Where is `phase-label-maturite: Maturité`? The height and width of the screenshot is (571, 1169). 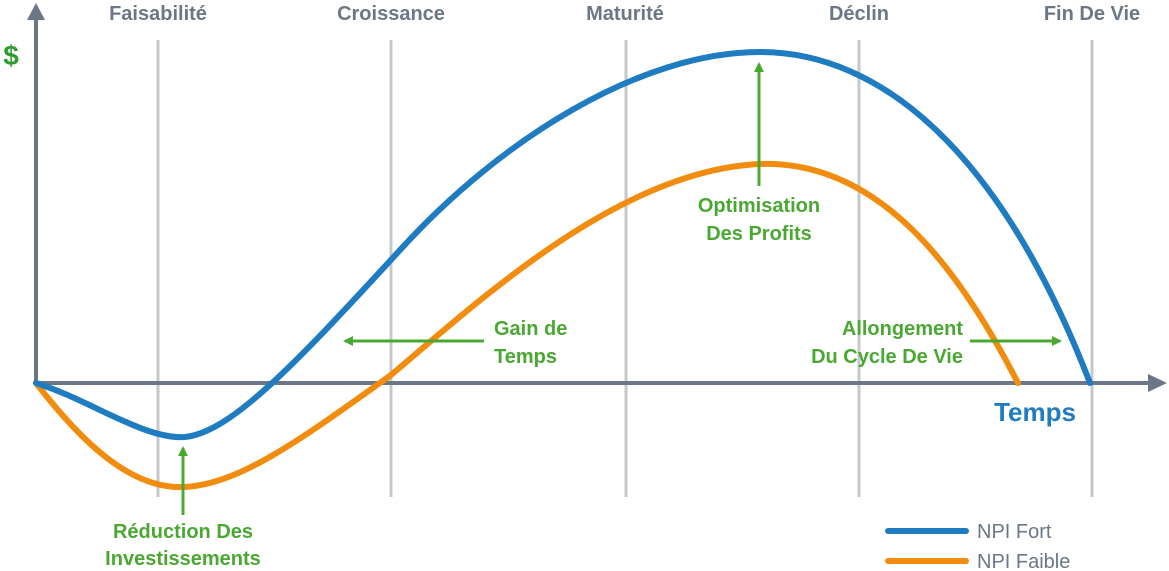
phase-label-maturite: Maturité is located at coordinates (625, 14).